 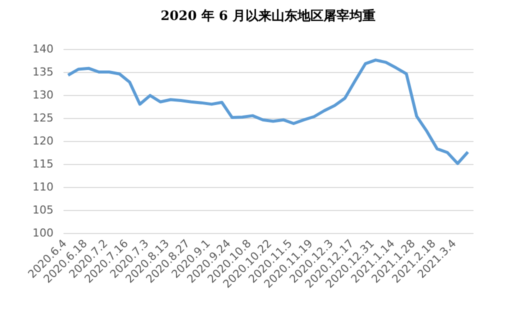 I want to click on y-tick-label: 110, so click(x=43, y=187).